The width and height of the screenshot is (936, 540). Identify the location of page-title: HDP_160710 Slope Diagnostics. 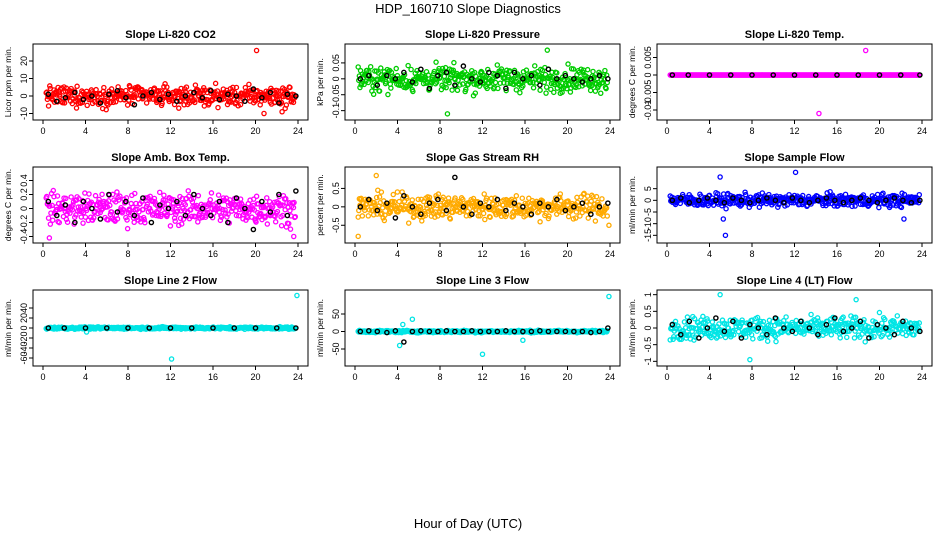
(468, 8).